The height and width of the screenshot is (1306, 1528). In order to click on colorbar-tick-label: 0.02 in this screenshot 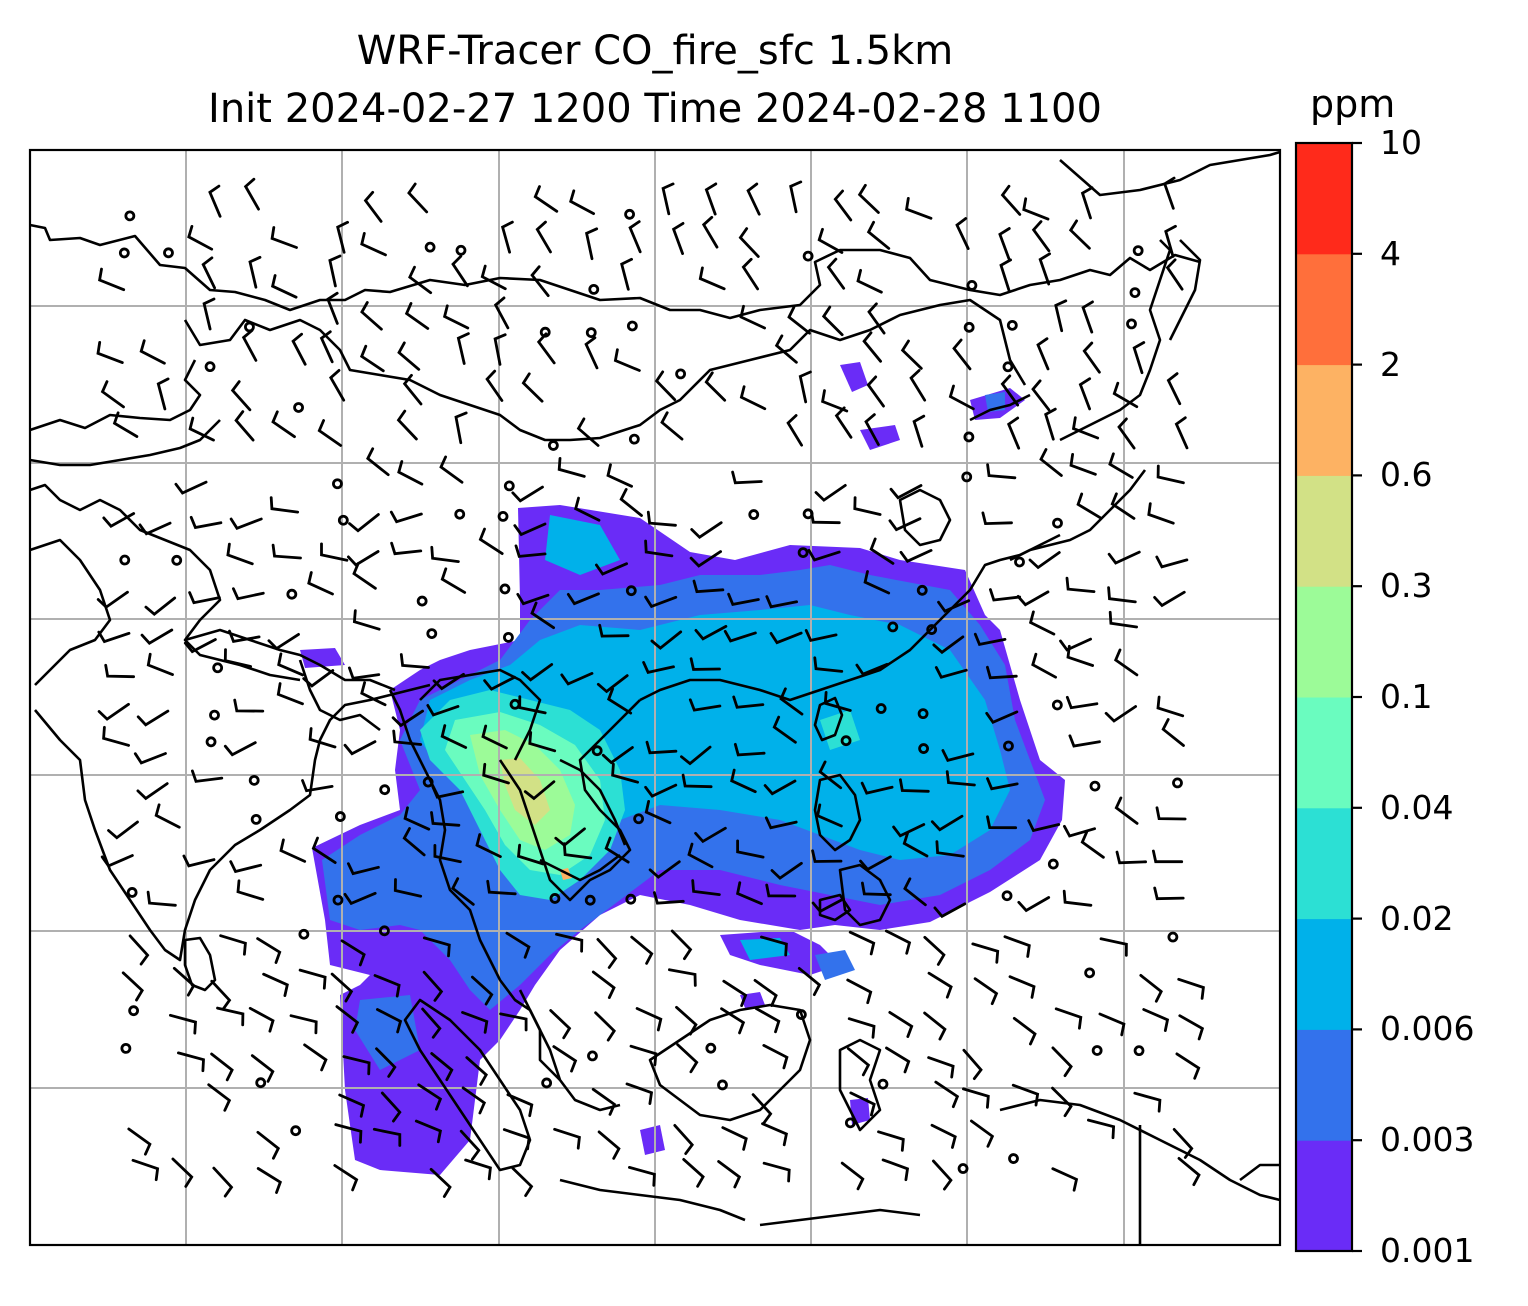, I will do `click(1417, 918)`.